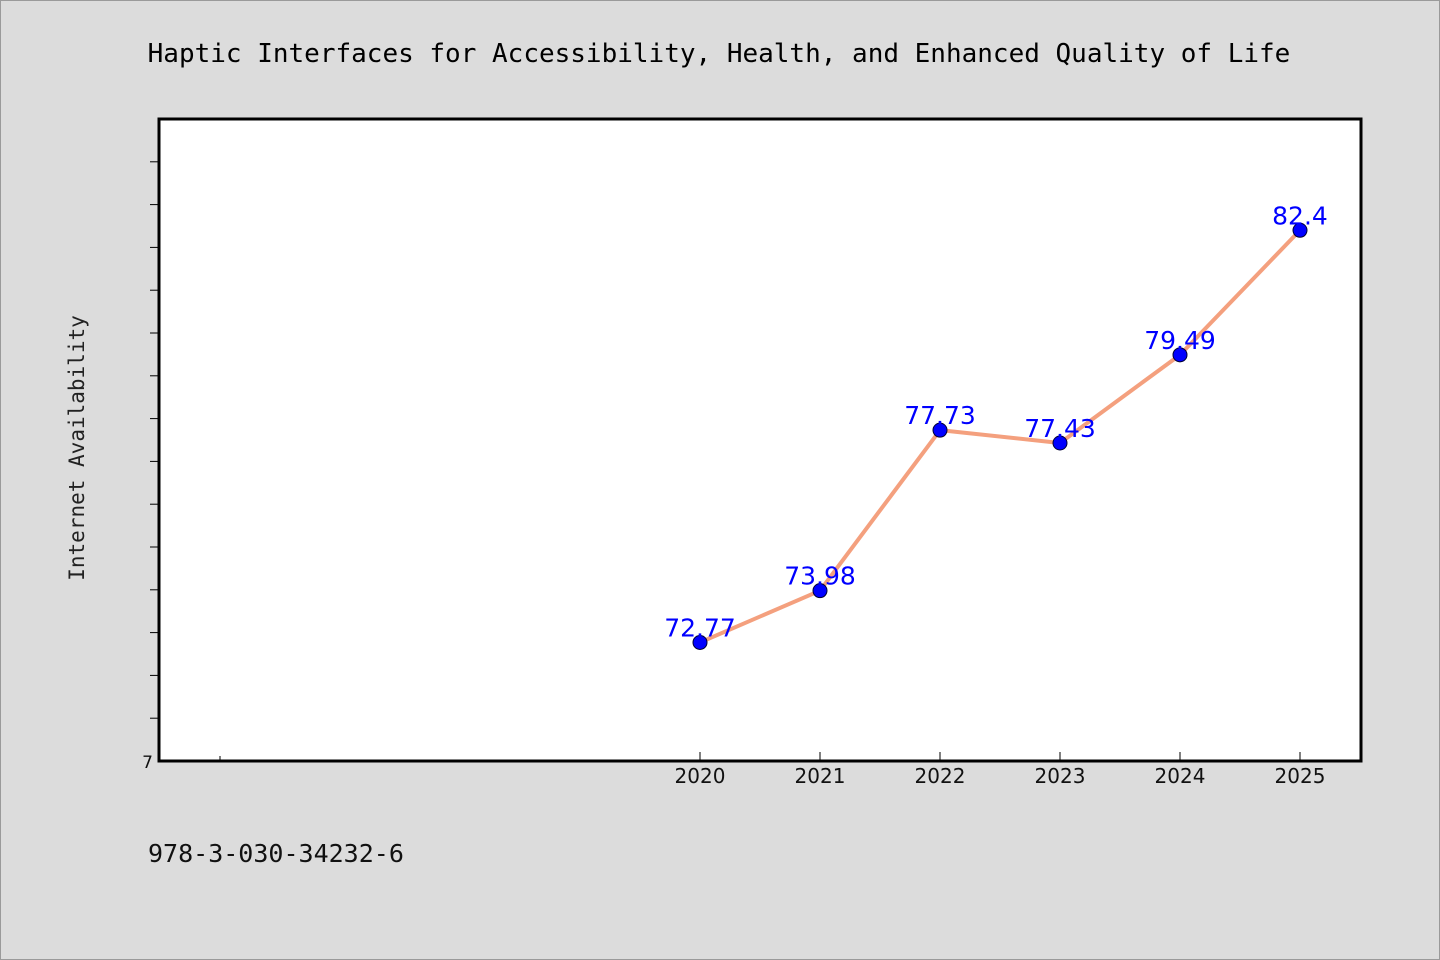 The image size is (1440, 960). Describe the element at coordinates (276, 853) in the screenshot. I see `isbn-footer: 978-3-030-34232-6` at that location.